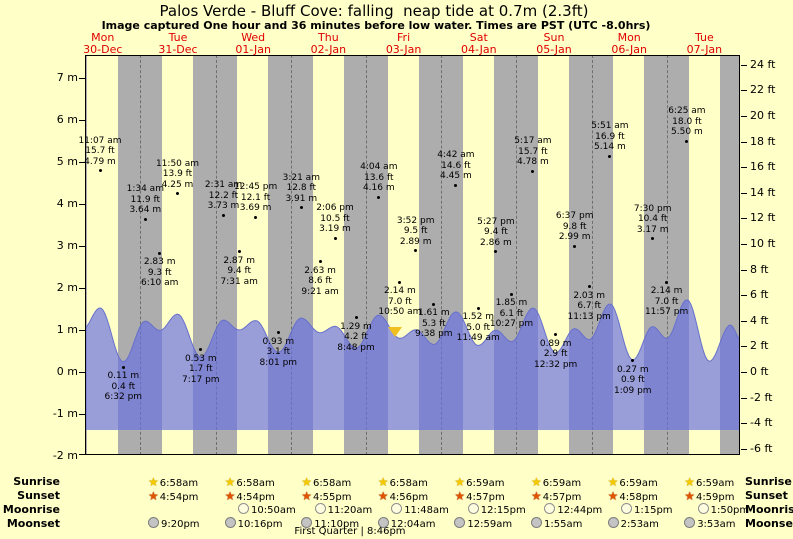 The width and height of the screenshot is (793, 539). What do you see at coordinates (177, 163) in the screenshot?
I see `tide-high-label-line: 11:50 am` at bounding box center [177, 163].